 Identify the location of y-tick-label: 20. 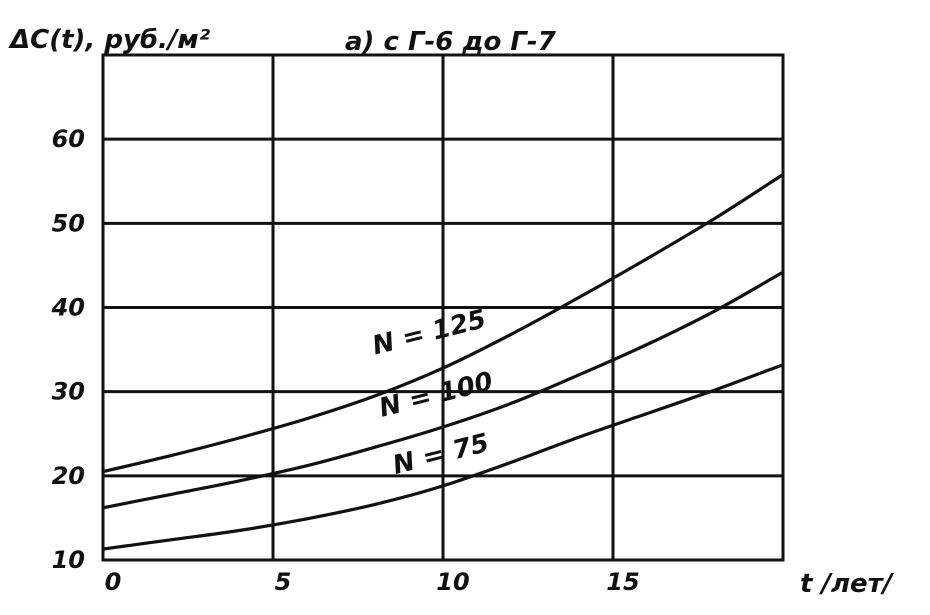
(68, 476).